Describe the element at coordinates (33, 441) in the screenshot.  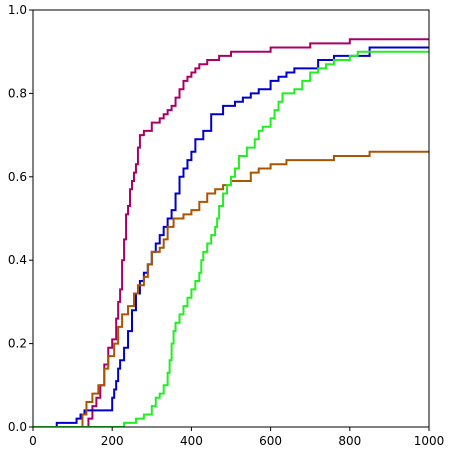
I see `x-tick-label: 0` at that location.